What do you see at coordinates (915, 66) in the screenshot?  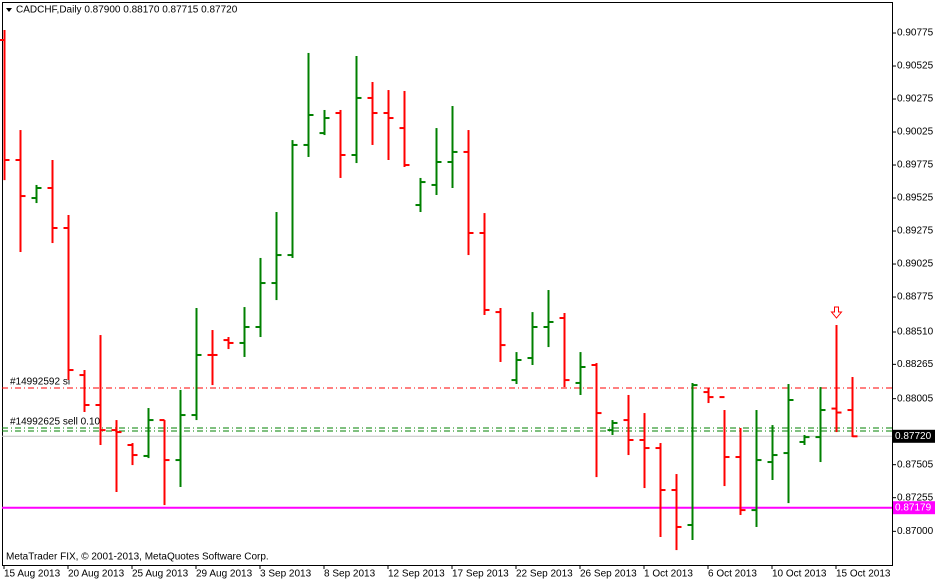 I see `y-tick-label: 0.90525` at bounding box center [915, 66].